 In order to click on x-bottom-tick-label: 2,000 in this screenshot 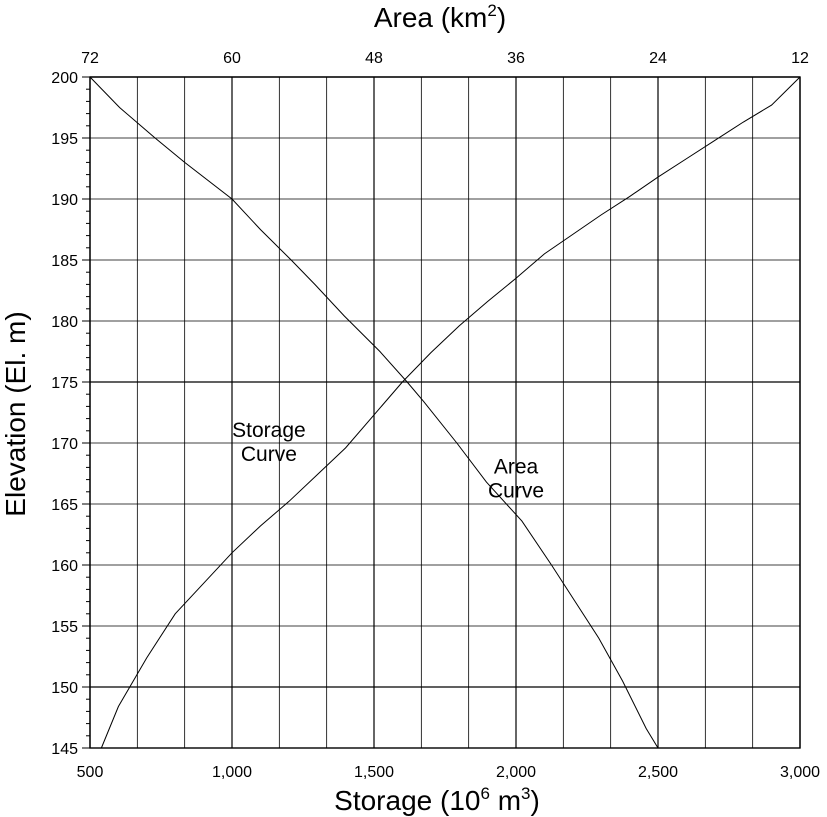, I will do `click(516, 772)`.